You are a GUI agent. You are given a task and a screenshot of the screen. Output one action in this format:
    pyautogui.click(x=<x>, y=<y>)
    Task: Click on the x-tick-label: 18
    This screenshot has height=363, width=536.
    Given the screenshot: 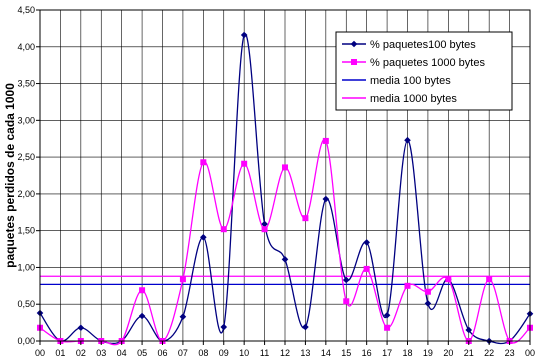 What is the action you would take?
    pyautogui.click(x=407, y=353)
    